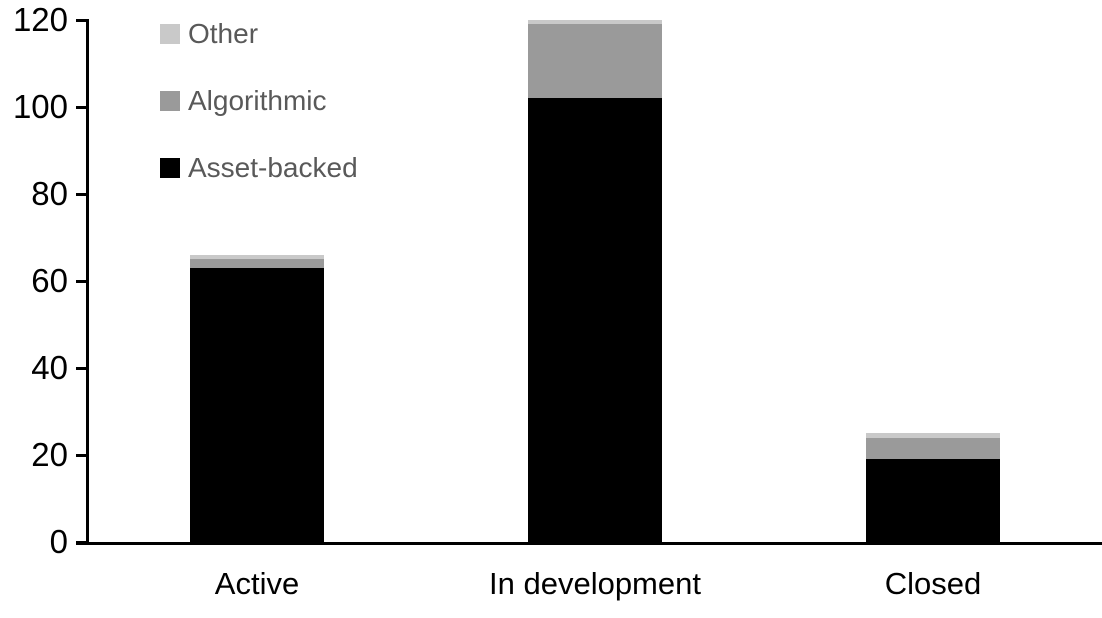 The height and width of the screenshot is (618, 1102). What do you see at coordinates (933, 448) in the screenshot?
I see `bar-segment-closed-algorithmic` at bounding box center [933, 448].